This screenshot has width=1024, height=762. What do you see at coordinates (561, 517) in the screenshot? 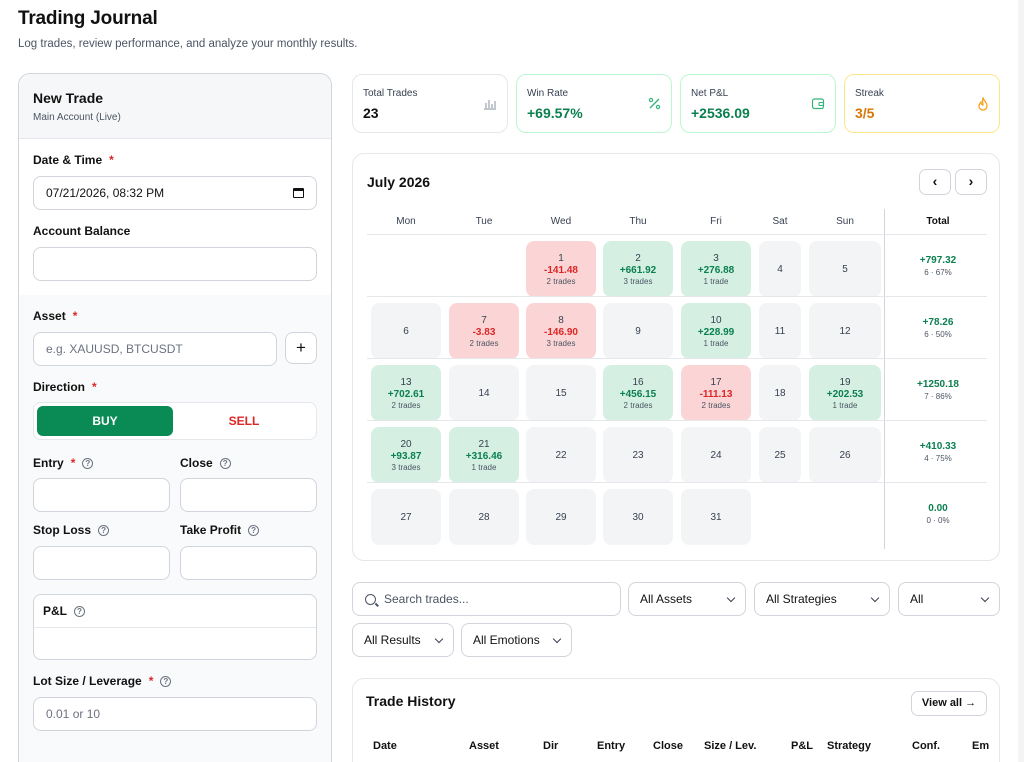
I see `calendar-day-29: 29` at bounding box center [561, 517].